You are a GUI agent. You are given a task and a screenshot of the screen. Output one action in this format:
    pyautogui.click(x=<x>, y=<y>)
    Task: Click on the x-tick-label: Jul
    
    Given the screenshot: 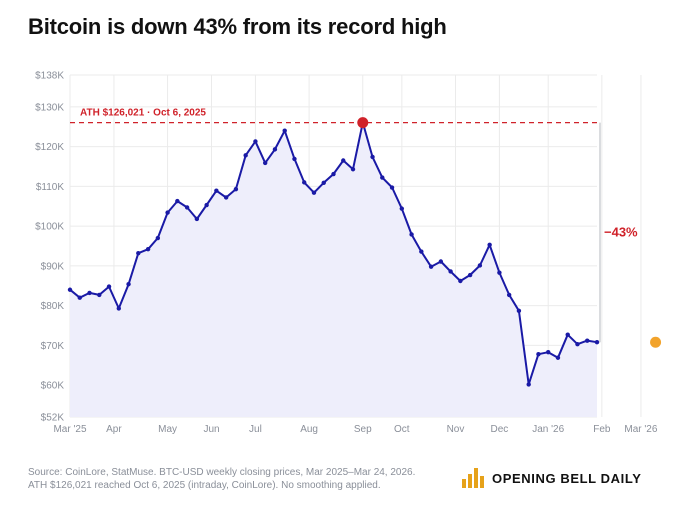 What is the action you would take?
    pyautogui.click(x=255, y=429)
    